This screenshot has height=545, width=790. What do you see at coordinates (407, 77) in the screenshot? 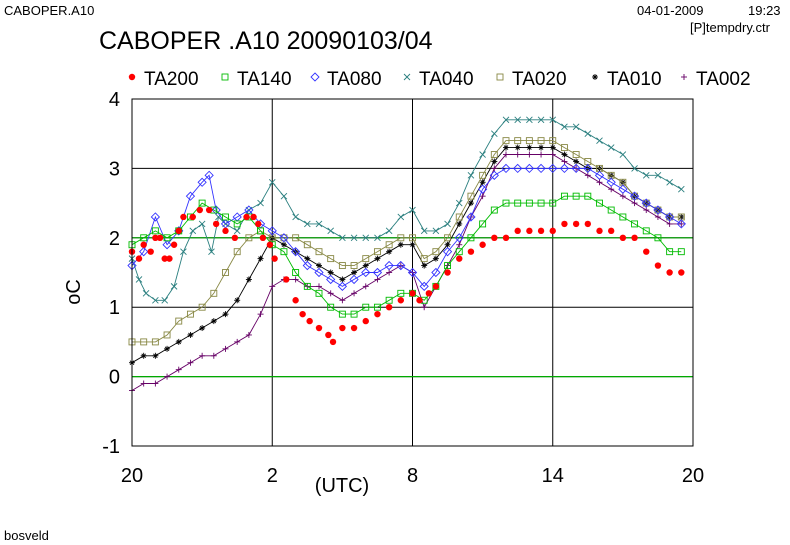
I see `legend-marker-ta040` at bounding box center [407, 77].